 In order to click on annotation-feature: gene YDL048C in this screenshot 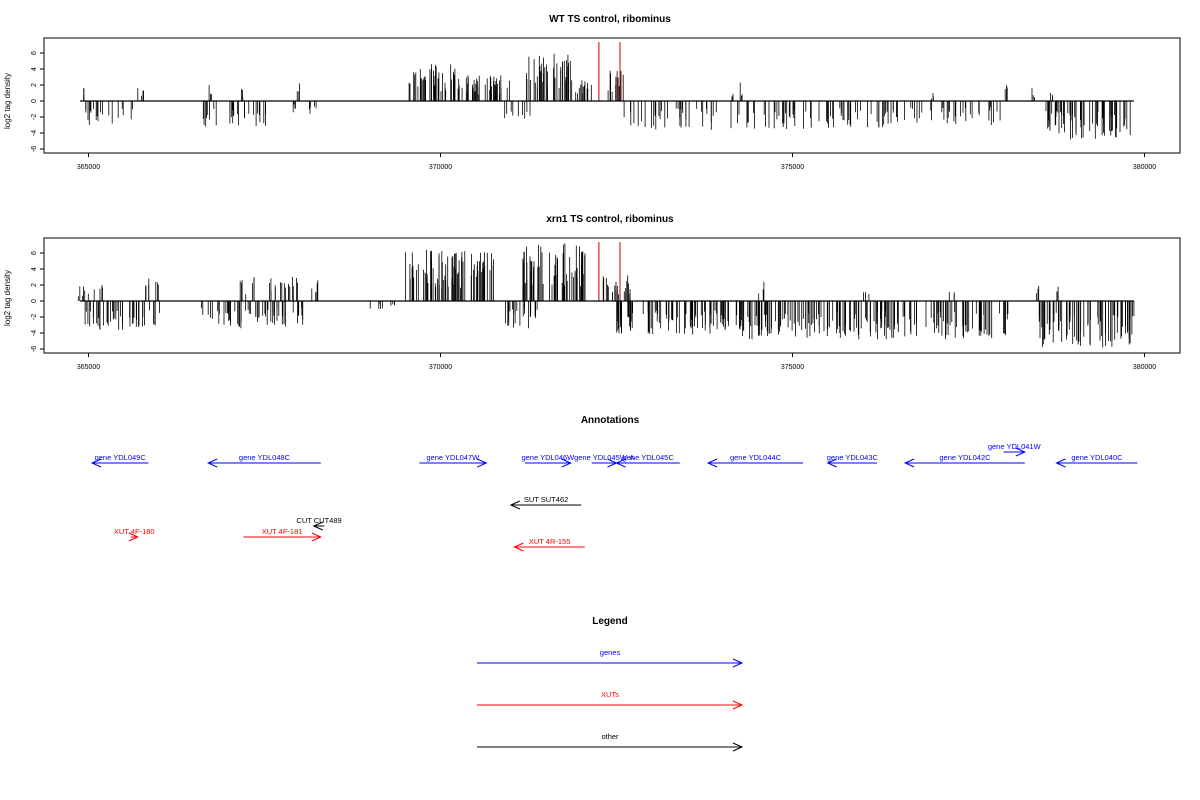, I will do `click(263, 460)`.